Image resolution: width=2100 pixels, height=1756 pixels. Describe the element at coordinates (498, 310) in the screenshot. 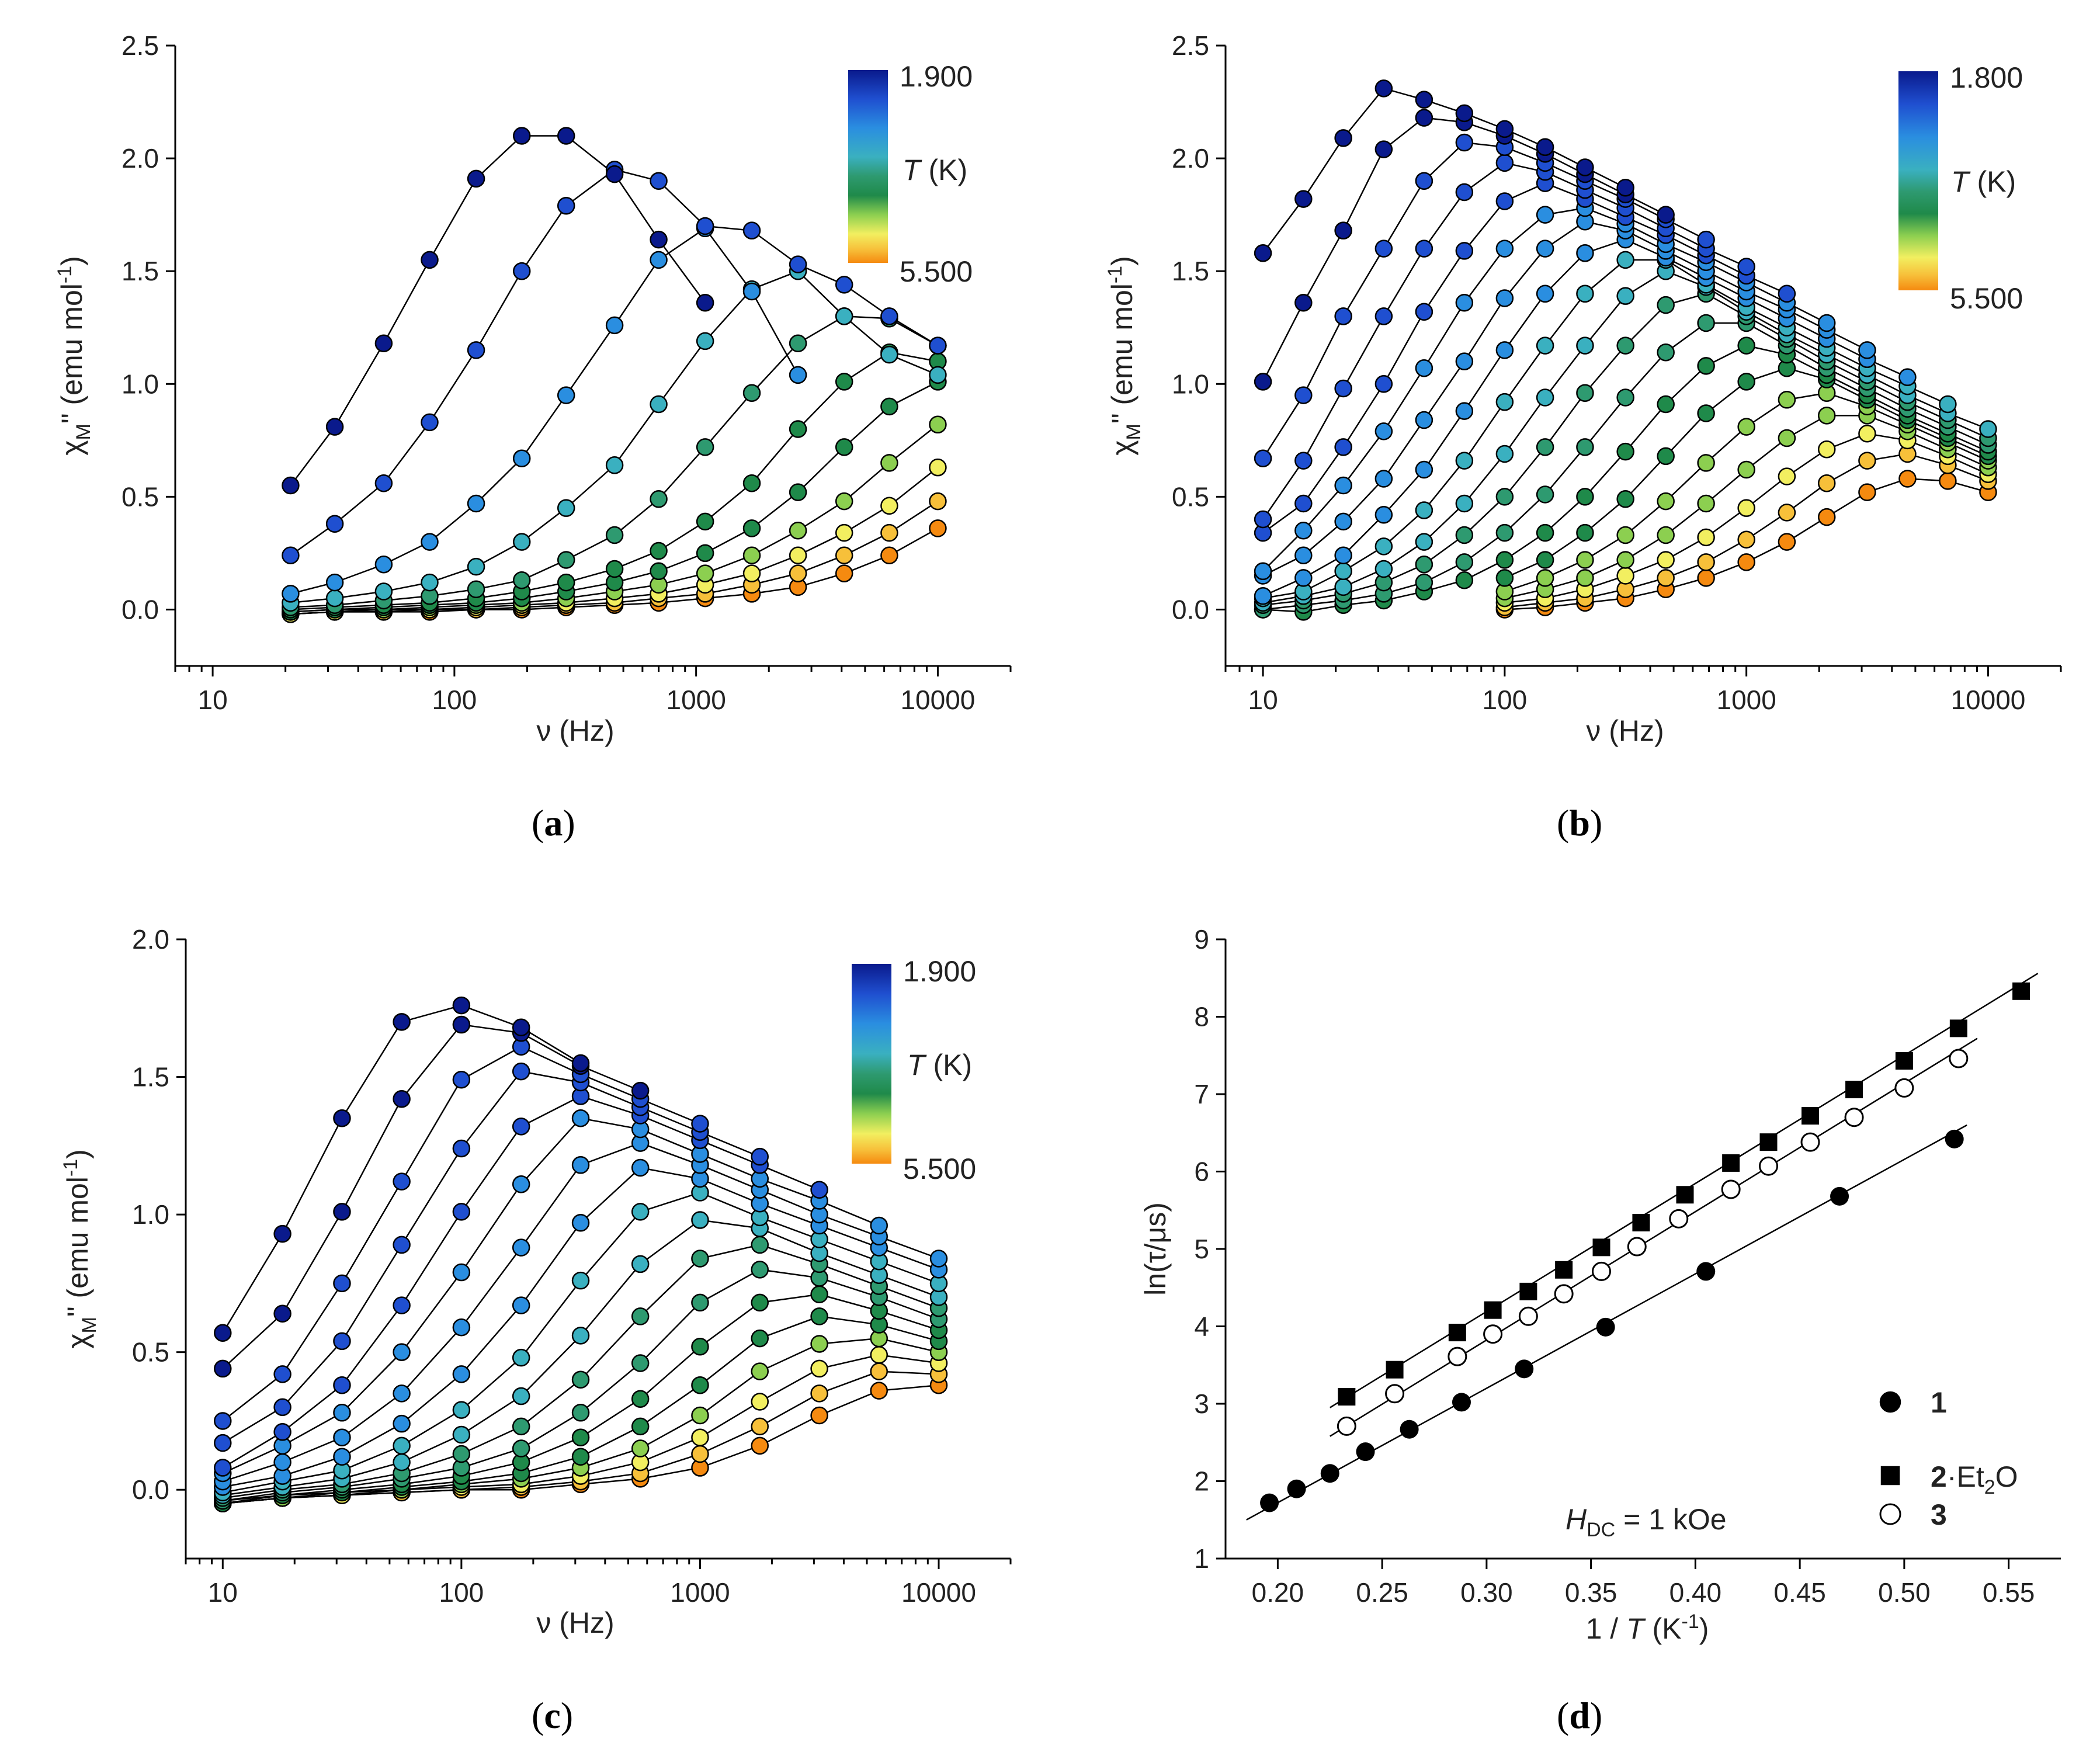

I see `panel-a-series-line` at that location.